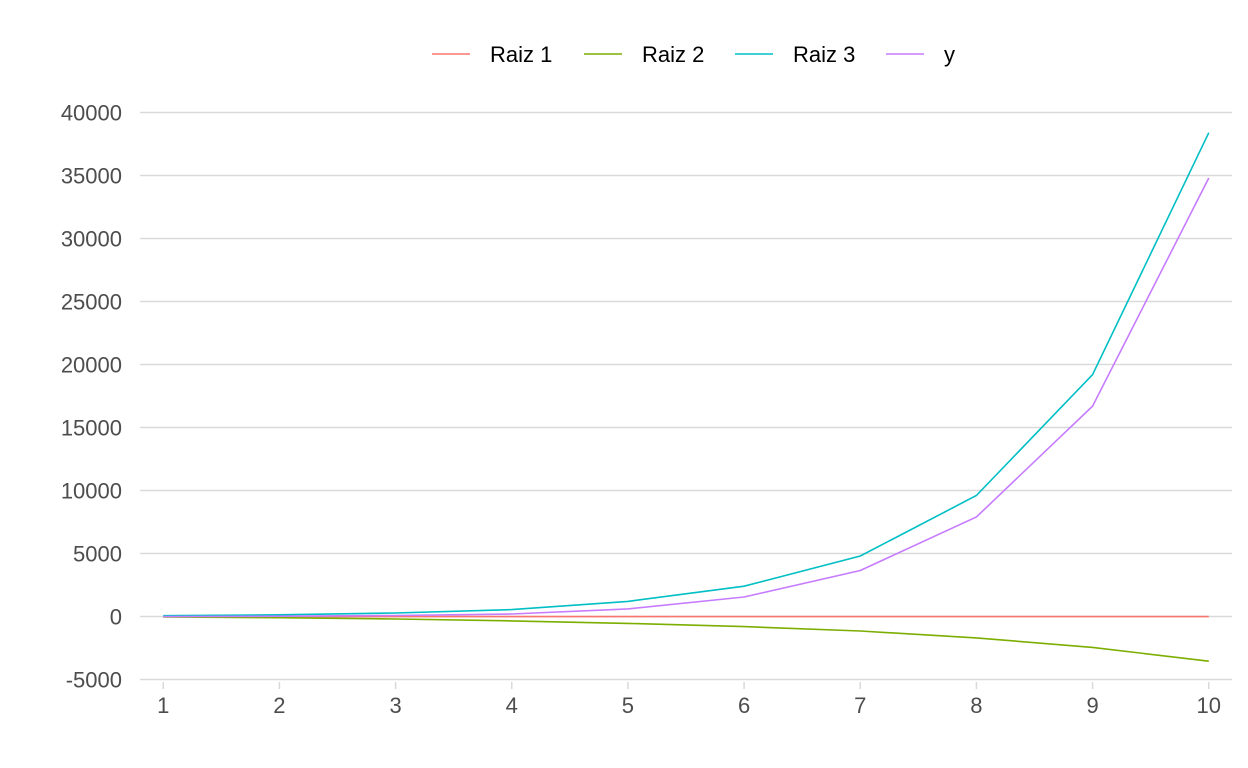 This screenshot has width=1248, height=768. What do you see at coordinates (91, 239) in the screenshot?
I see `y-tick-label: 30000` at bounding box center [91, 239].